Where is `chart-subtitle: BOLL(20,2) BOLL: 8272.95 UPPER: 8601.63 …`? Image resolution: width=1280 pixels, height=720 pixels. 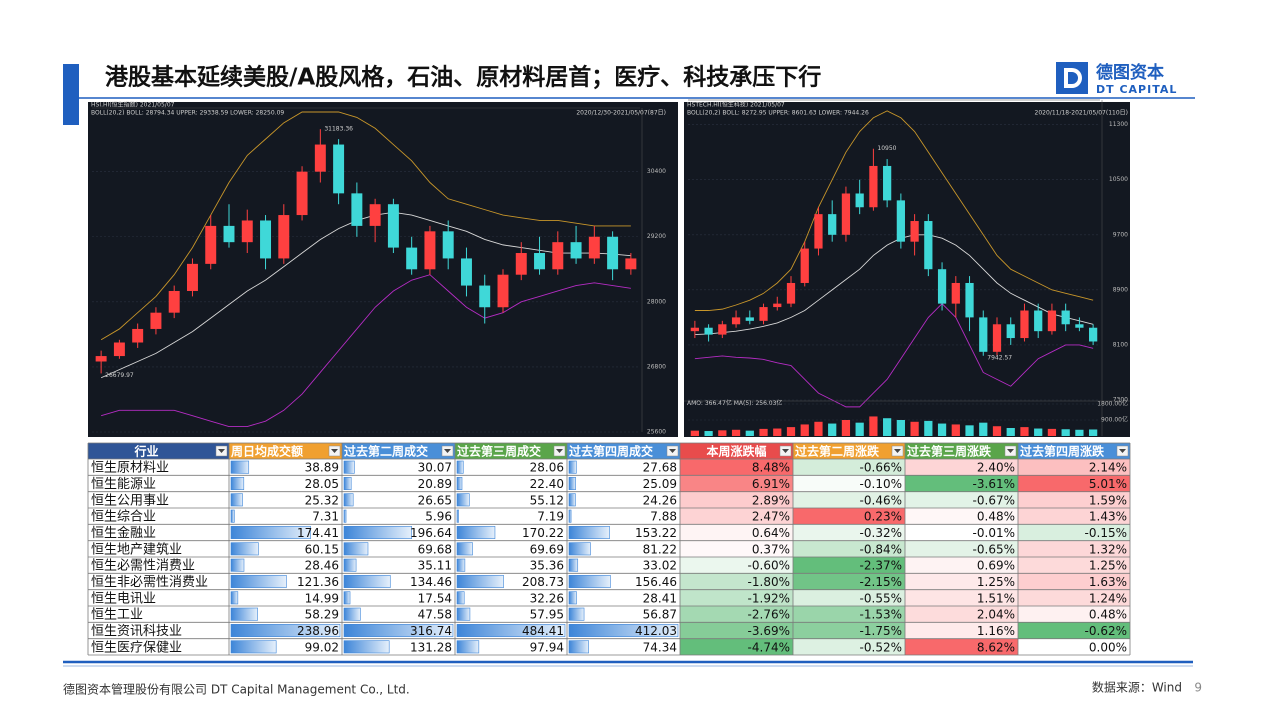
chart-subtitle: BOLL(20,2) BOLL: 8272.95 UPPER: 8601.63 … is located at coordinates (778, 113).